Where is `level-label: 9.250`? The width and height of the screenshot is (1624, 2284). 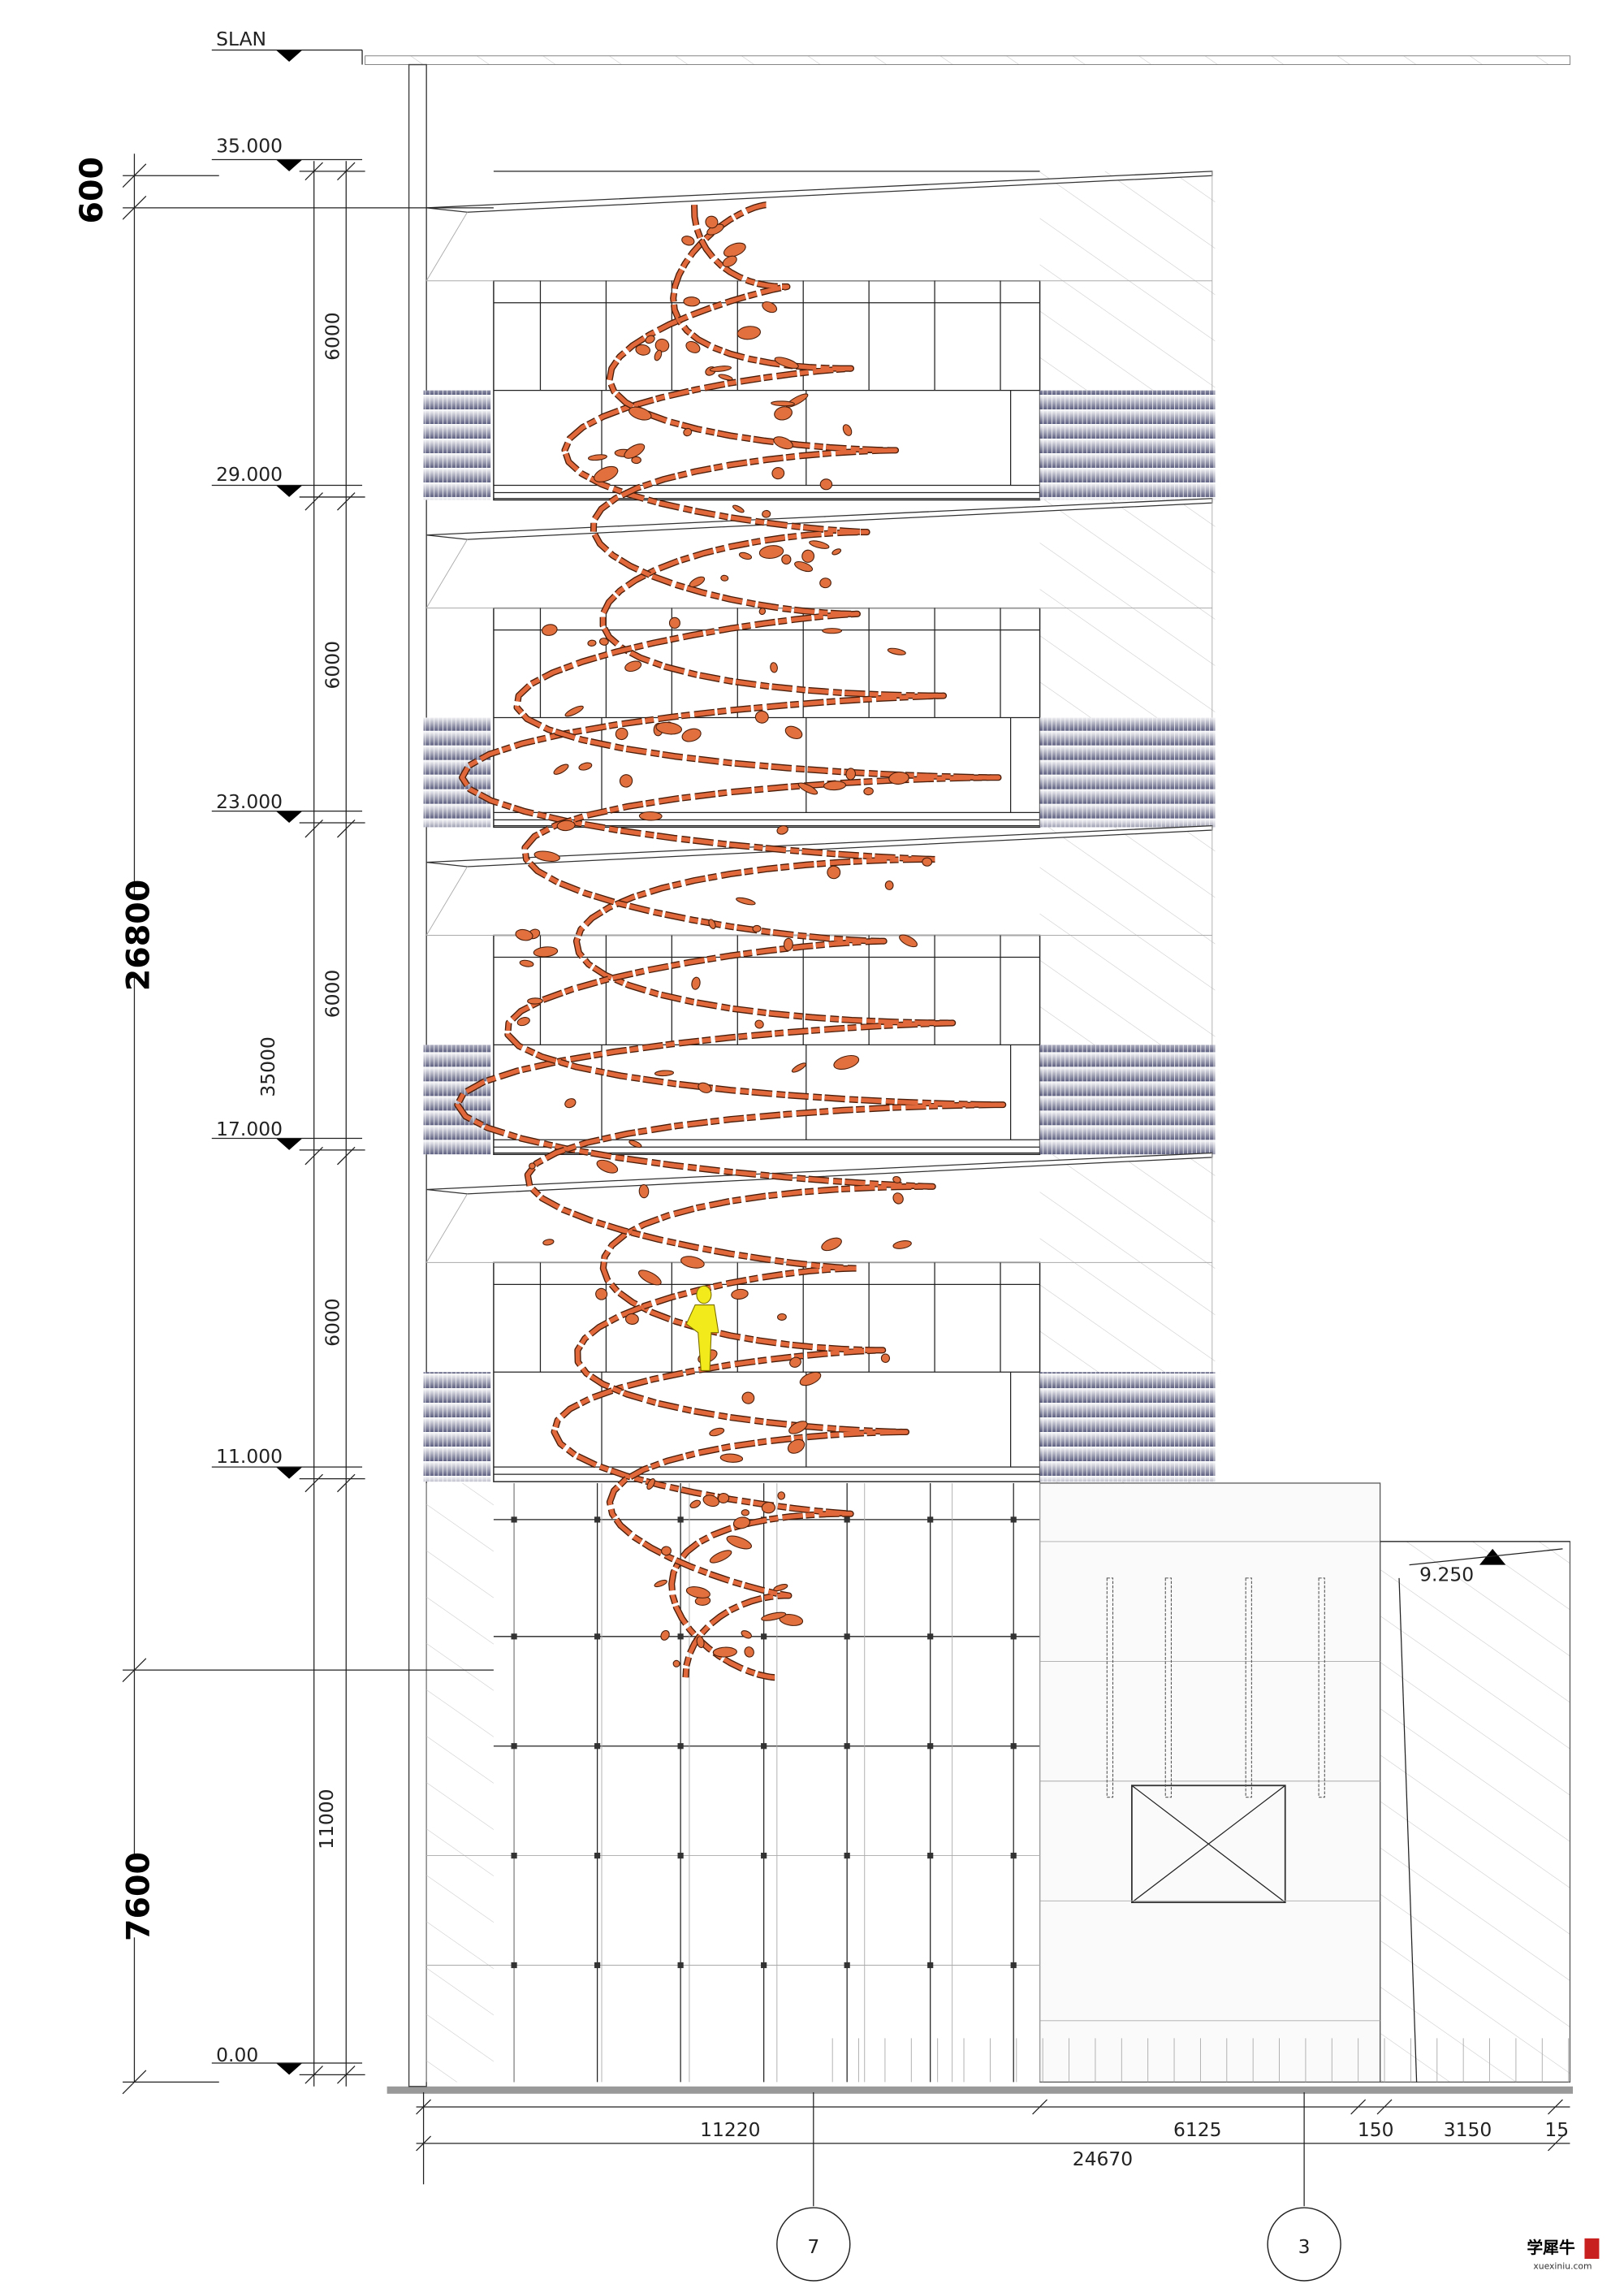 level-label: 9.250 is located at coordinates (1446, 1574).